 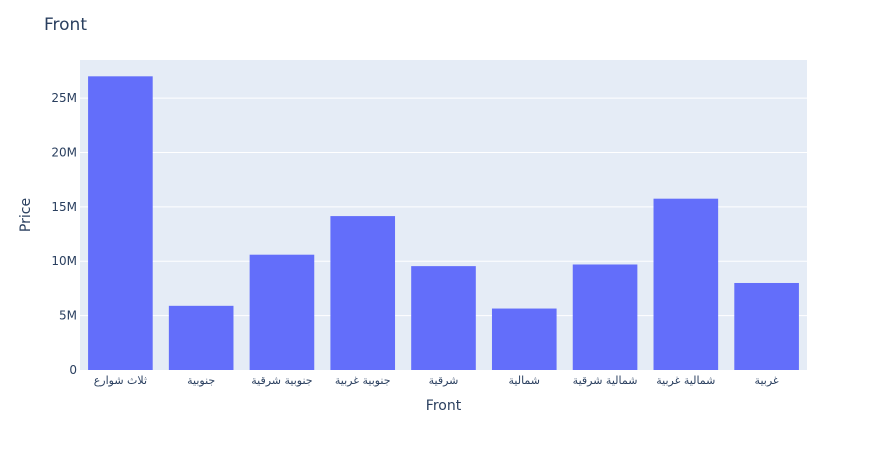 I want to click on y-axis-title: Price, so click(x=26, y=215).